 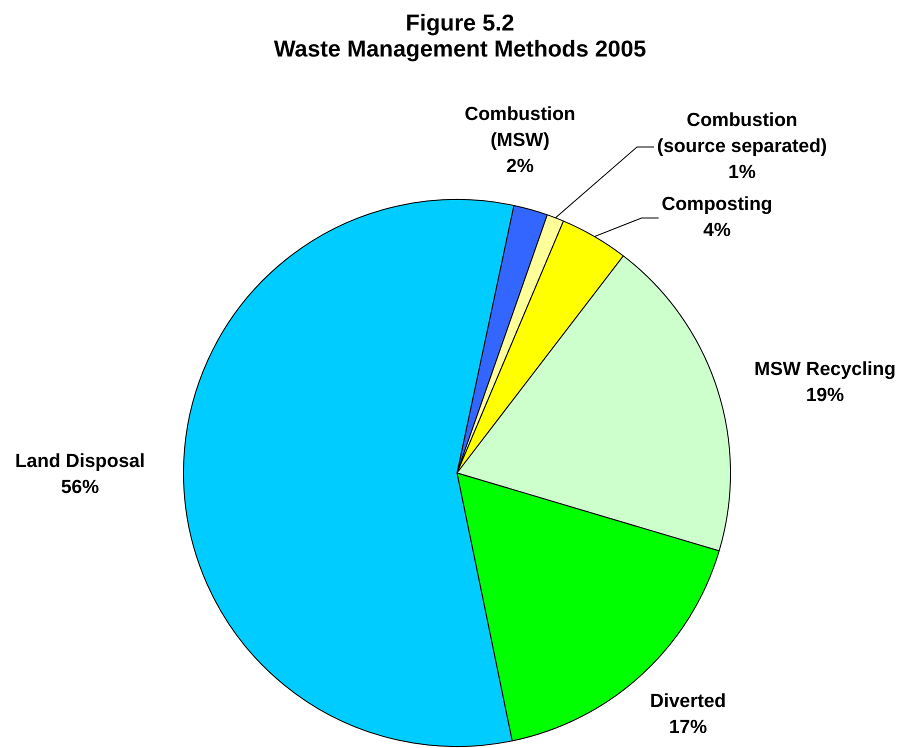 I want to click on data-label: 4%, so click(x=717, y=231).